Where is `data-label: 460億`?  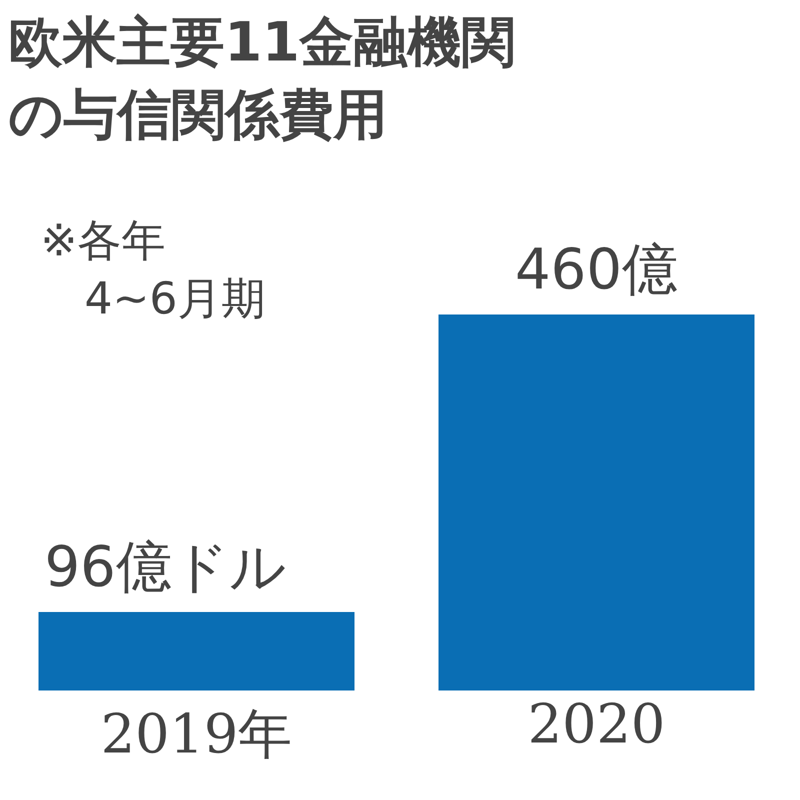 data-label: 460億 is located at coordinates (596, 269).